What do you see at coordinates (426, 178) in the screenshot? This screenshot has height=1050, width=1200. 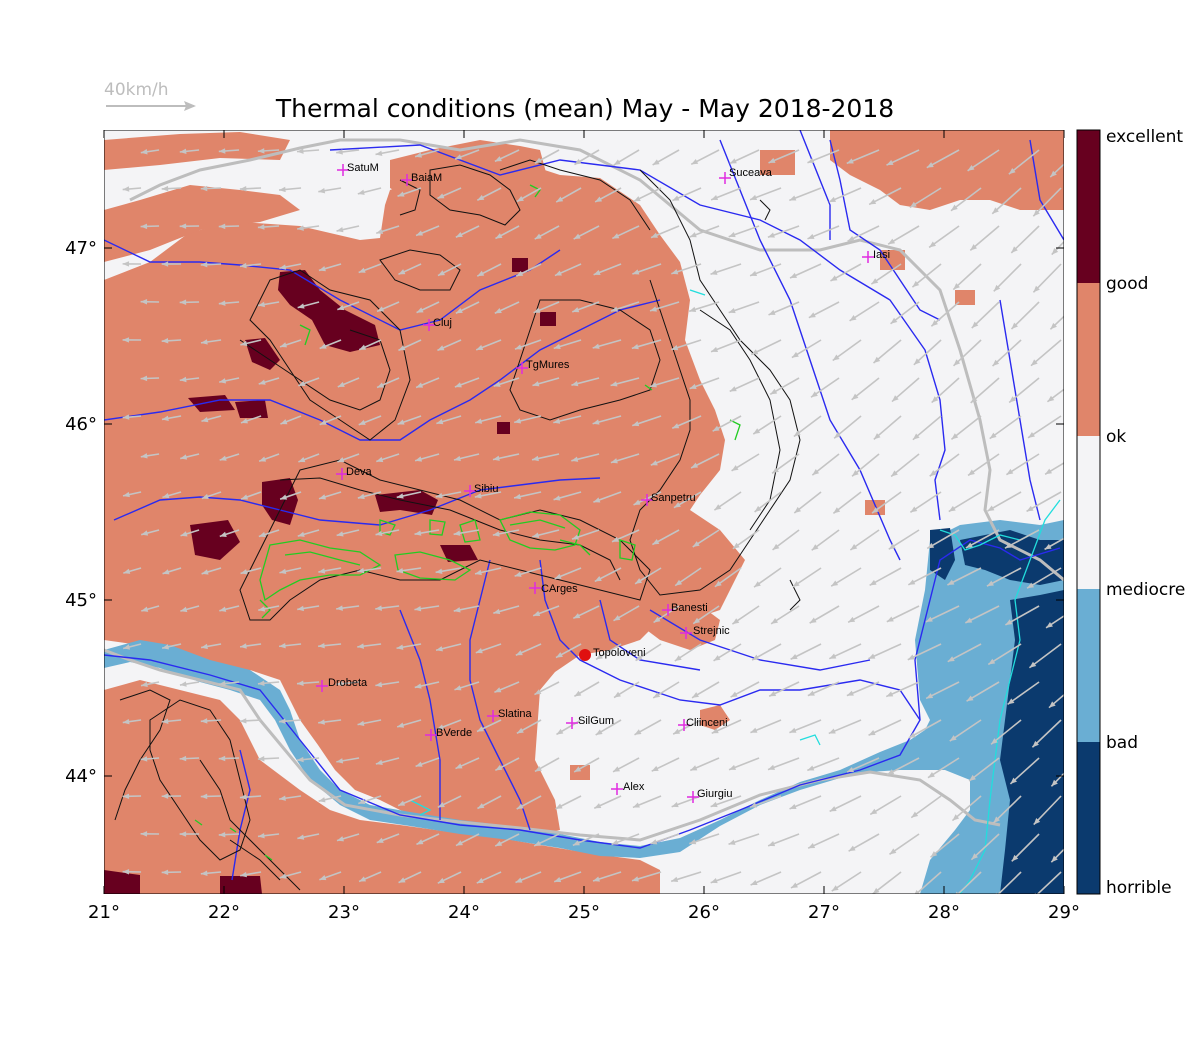 I see `city-label: BaiaM` at bounding box center [426, 178].